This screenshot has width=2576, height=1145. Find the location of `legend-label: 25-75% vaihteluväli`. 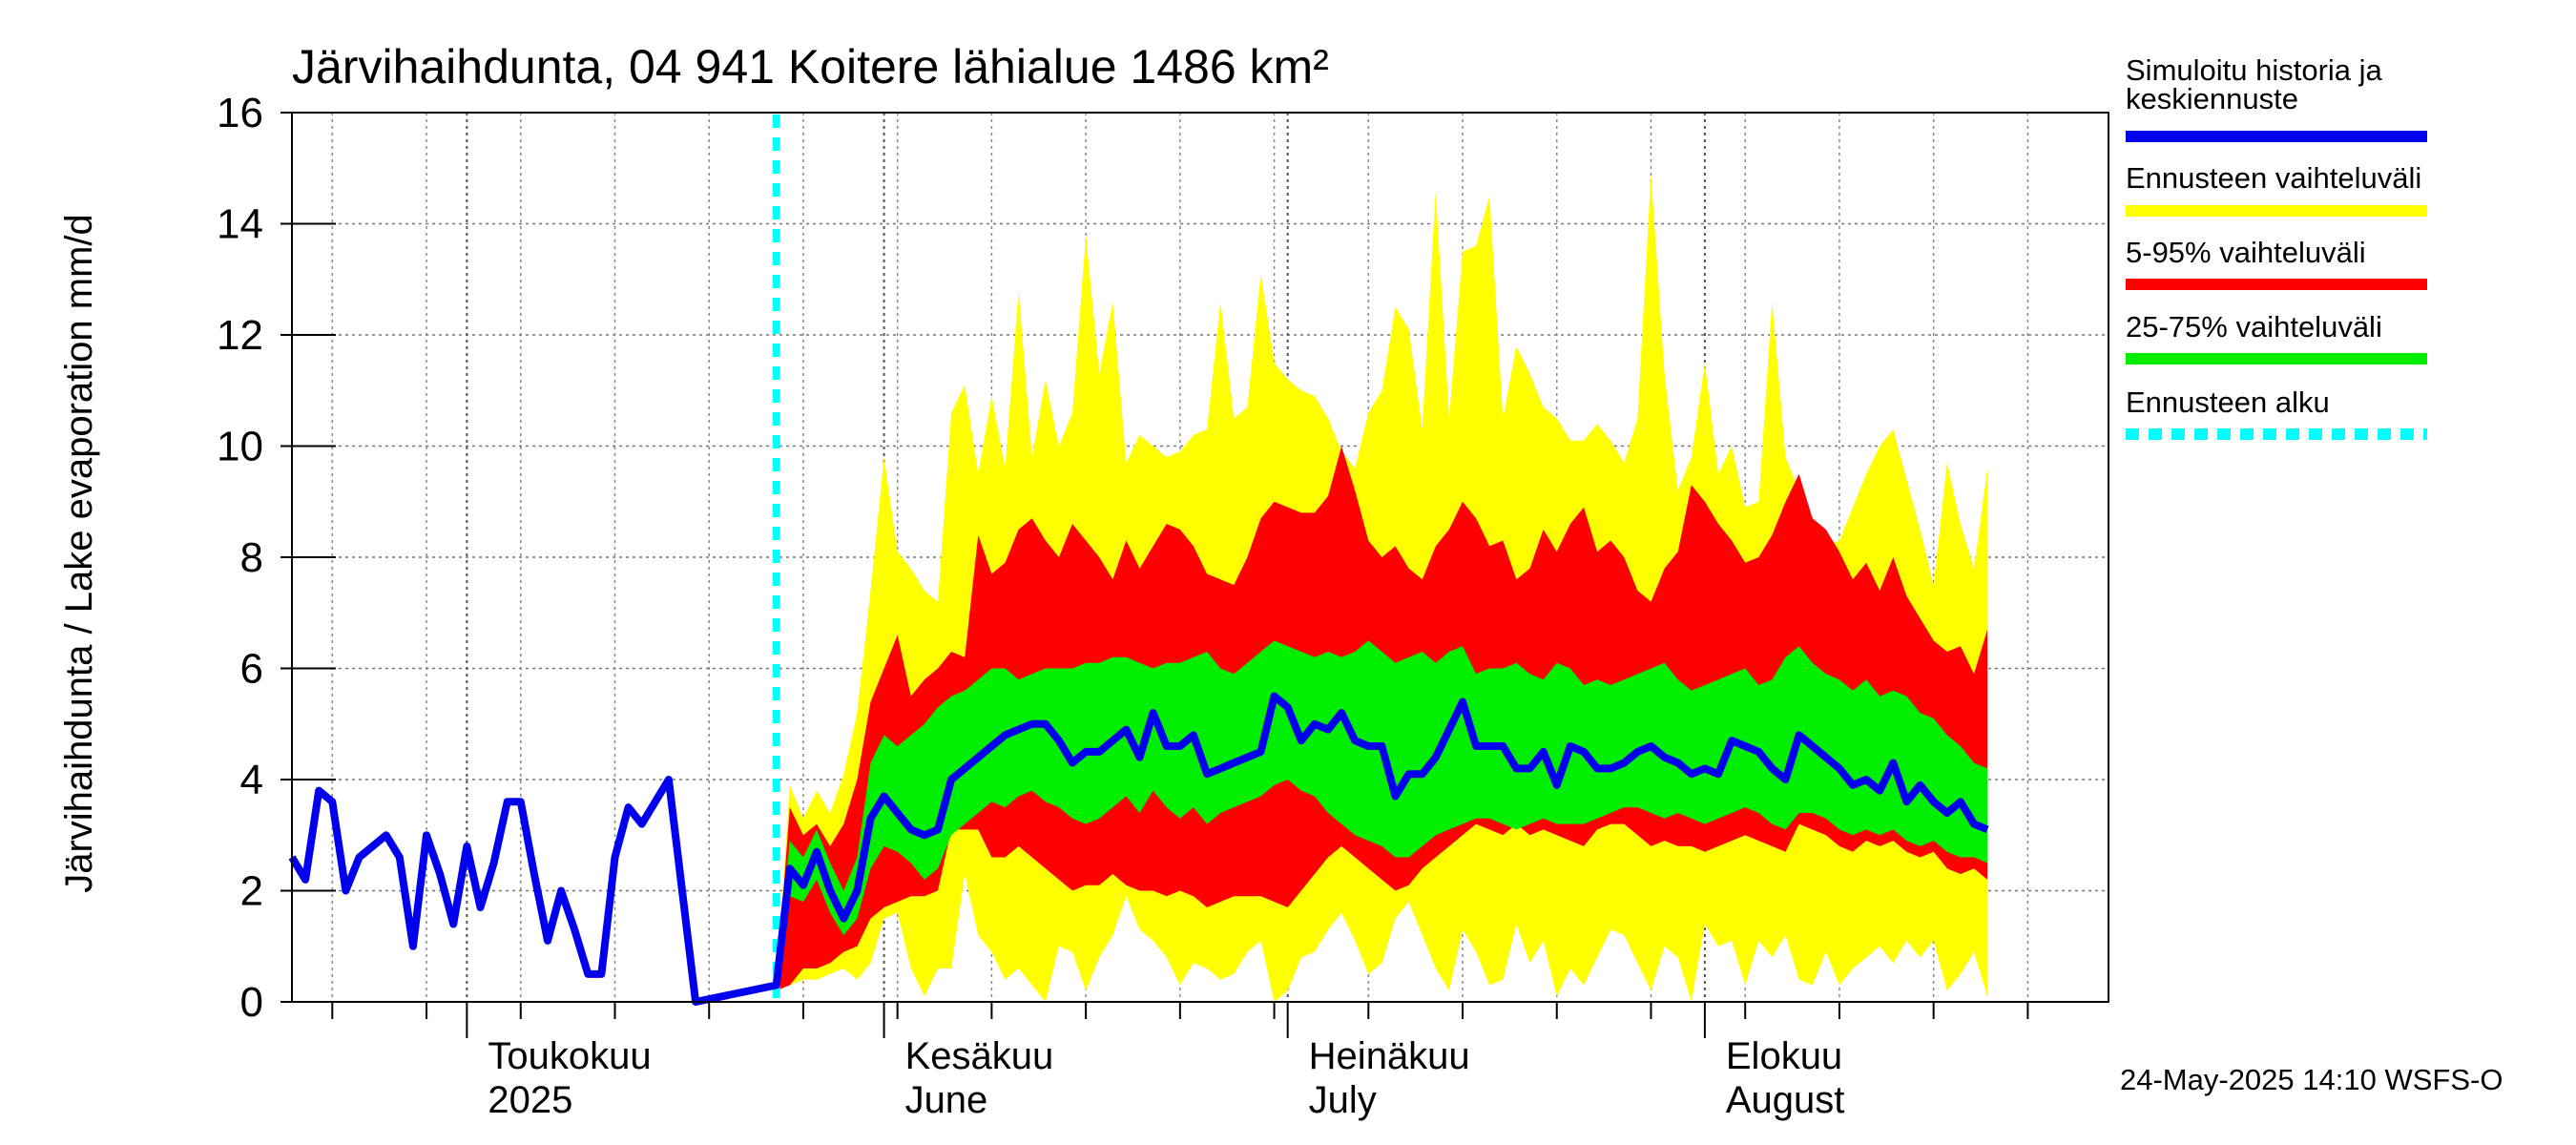

legend-label: 25-75% vaihteluväli is located at coordinates (2254, 327).